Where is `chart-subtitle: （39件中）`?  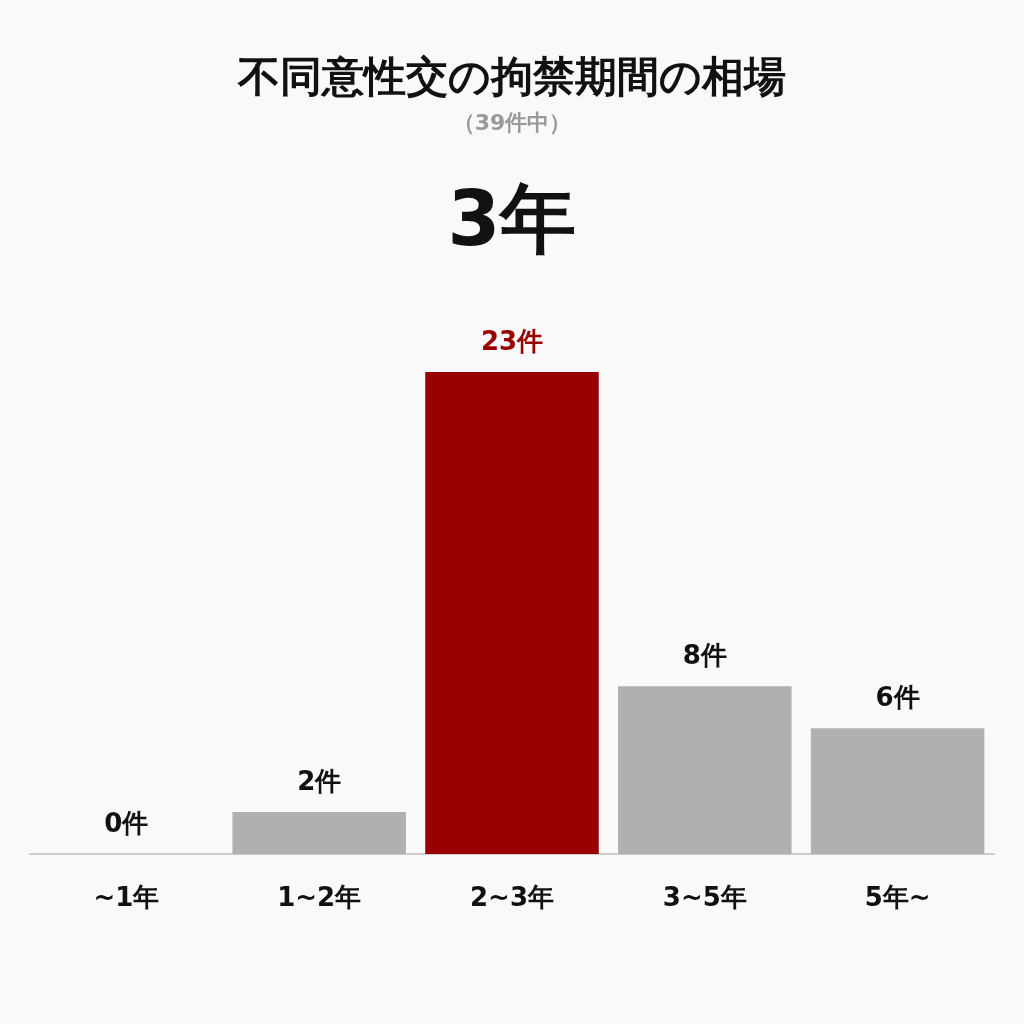 chart-subtitle: （39件中） is located at coordinates (512, 122).